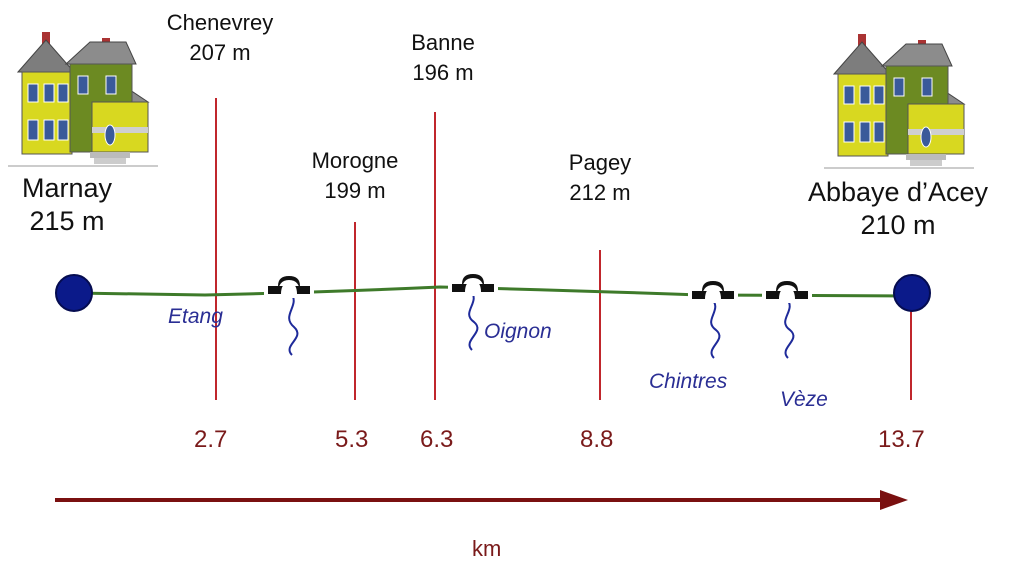  I want to click on distance-label-morogne: 5.3, so click(352, 439).